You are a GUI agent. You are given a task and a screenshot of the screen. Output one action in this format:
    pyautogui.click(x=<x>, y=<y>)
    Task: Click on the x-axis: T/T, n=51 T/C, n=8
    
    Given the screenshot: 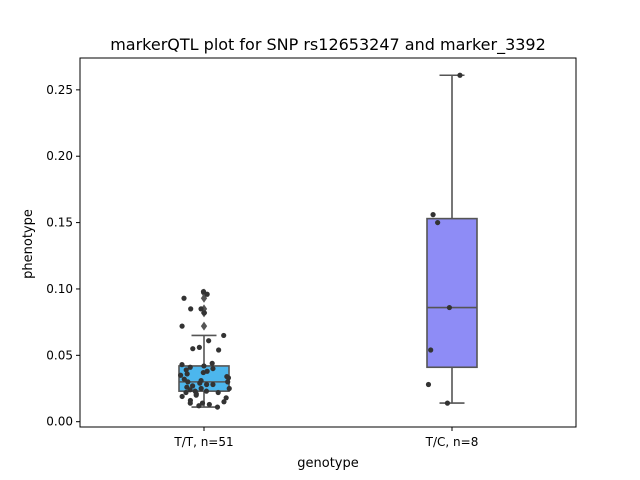 What is the action you would take?
    pyautogui.click(x=325, y=438)
    